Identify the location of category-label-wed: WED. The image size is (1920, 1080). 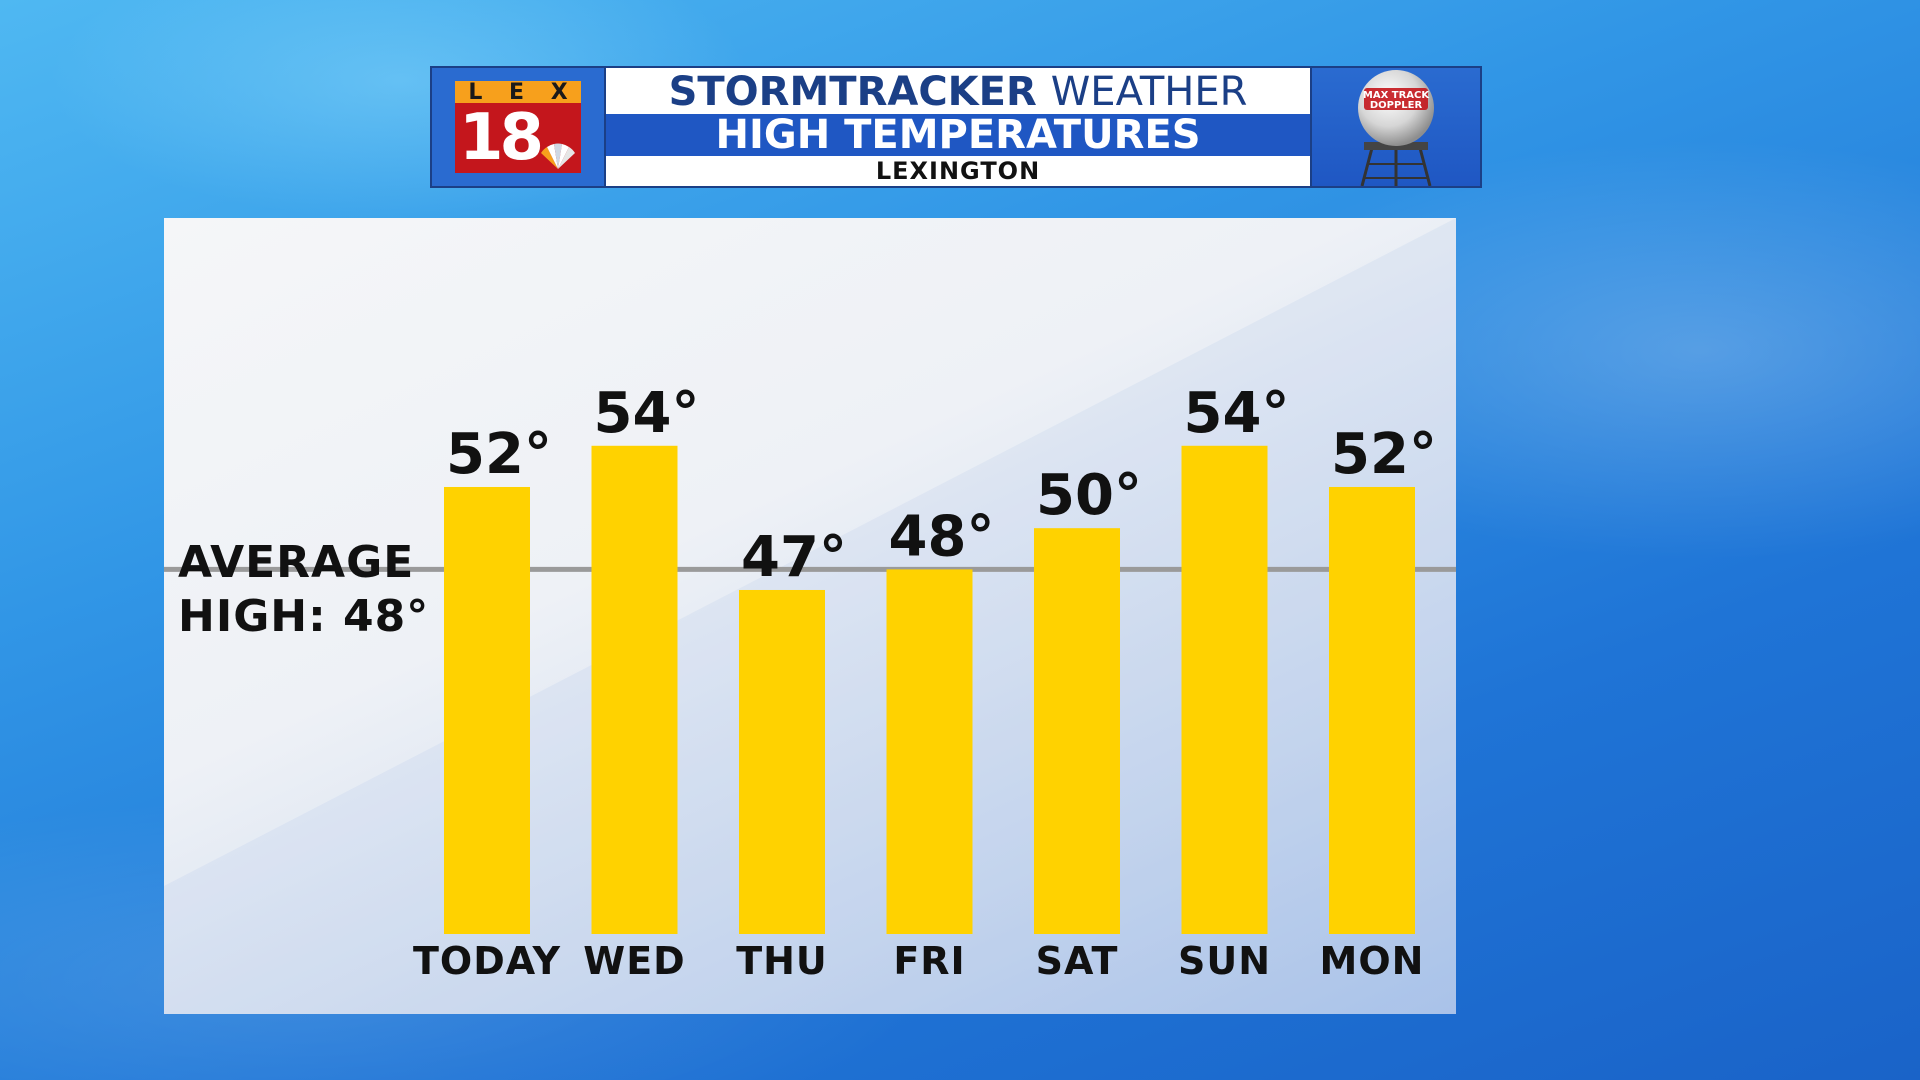
(634, 961).